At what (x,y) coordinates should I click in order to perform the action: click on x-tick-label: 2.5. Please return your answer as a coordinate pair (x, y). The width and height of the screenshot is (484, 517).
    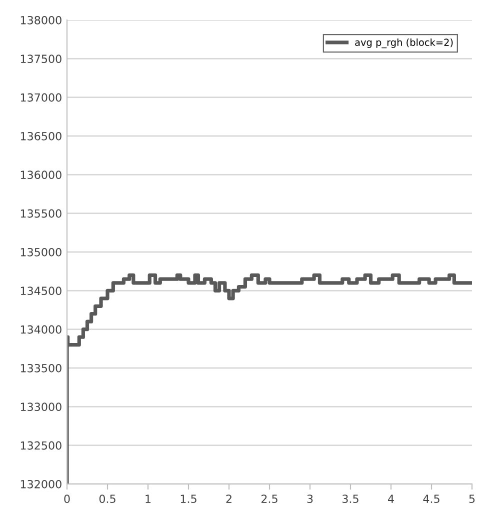
    Looking at the image, I should click on (269, 499).